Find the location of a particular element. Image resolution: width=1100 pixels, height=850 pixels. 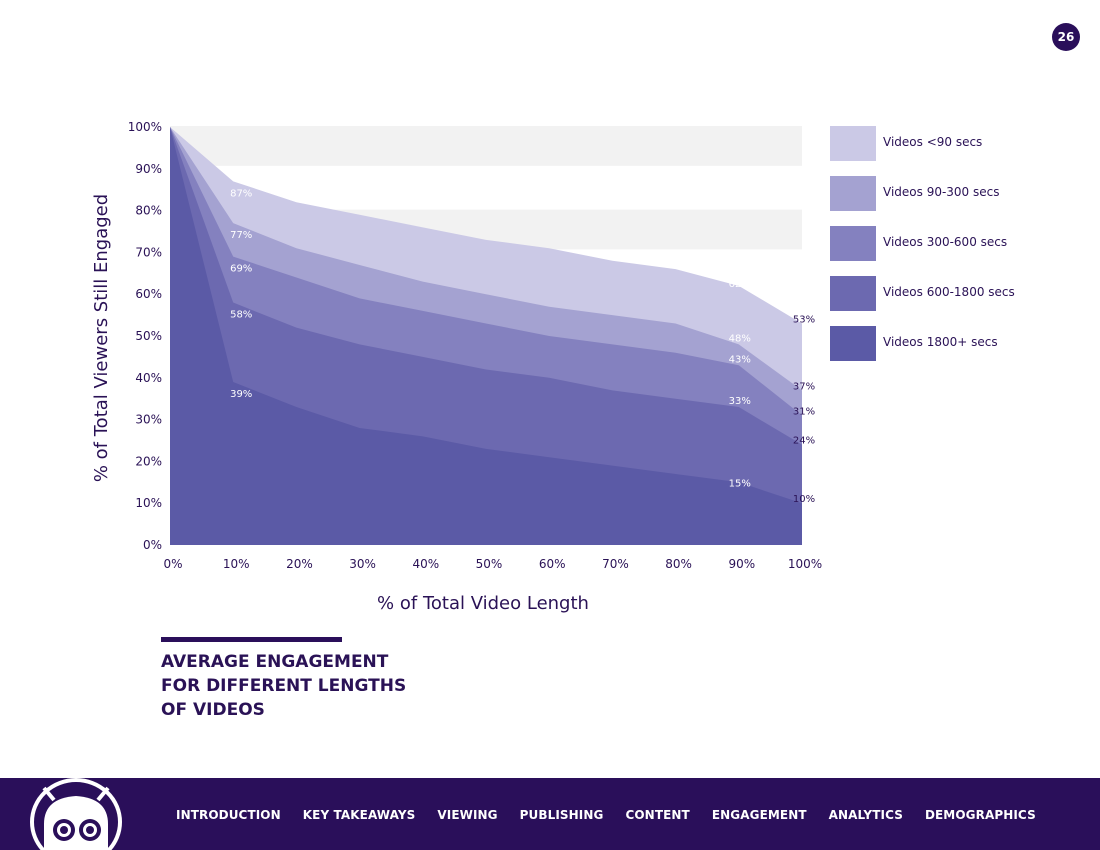

nav-item-key-takeaways: KEY TAKEAWAYS is located at coordinates (359, 815).